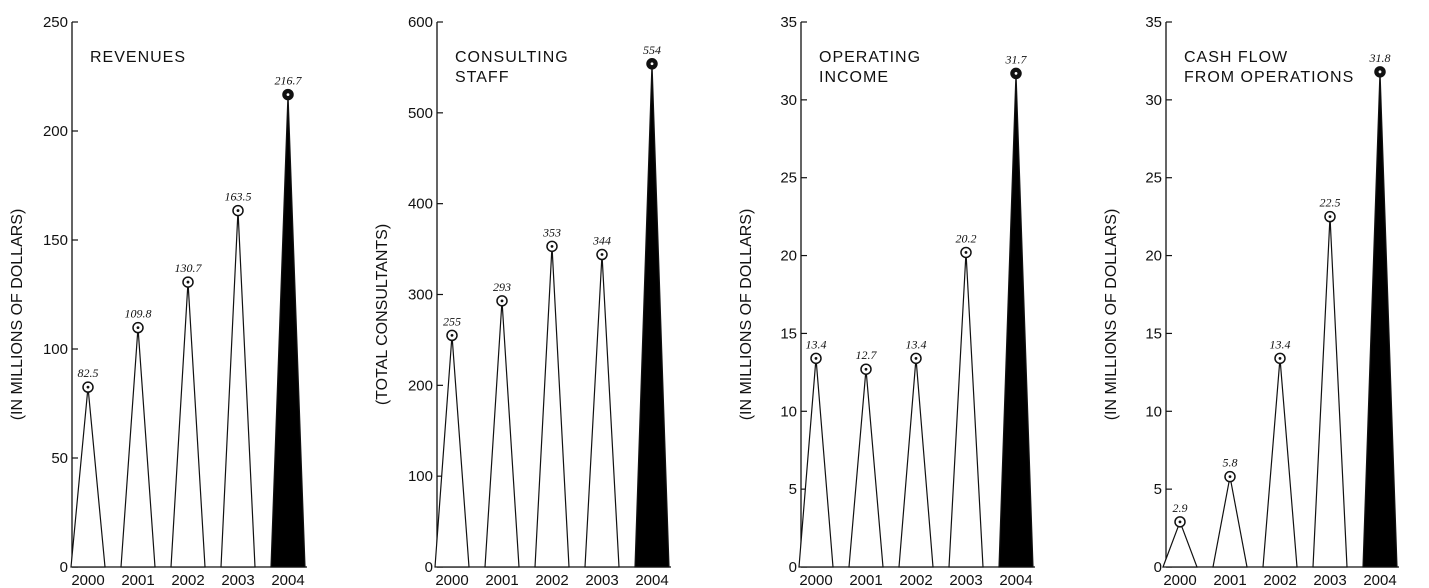 The height and width of the screenshot is (588, 1429). I want to click on data-label: 31.7, so click(1016, 59).